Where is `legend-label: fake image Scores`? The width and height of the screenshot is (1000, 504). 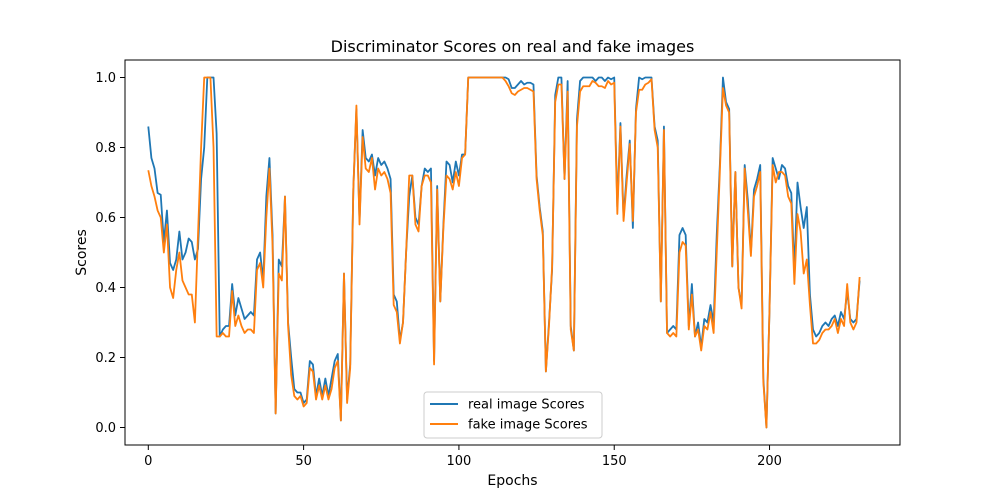
legend-label: fake image Scores is located at coordinates (528, 425).